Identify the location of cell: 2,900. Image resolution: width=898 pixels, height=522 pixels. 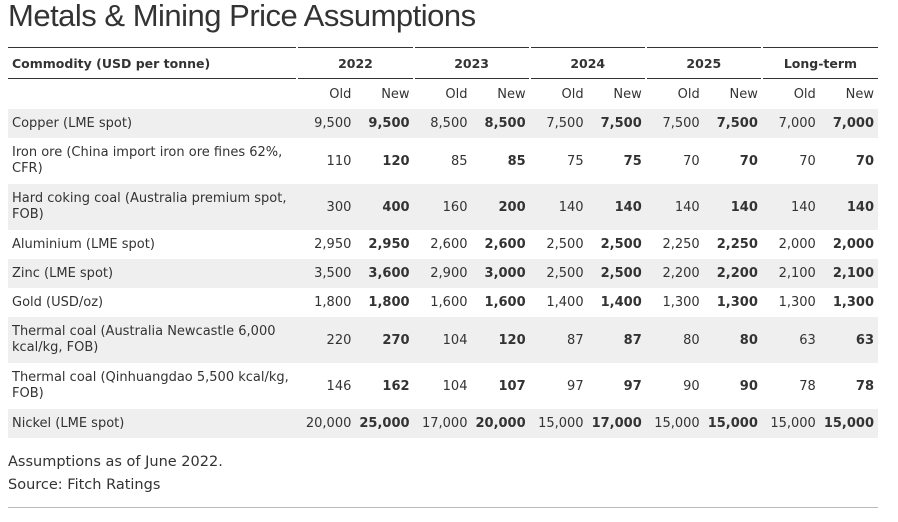
(442, 273).